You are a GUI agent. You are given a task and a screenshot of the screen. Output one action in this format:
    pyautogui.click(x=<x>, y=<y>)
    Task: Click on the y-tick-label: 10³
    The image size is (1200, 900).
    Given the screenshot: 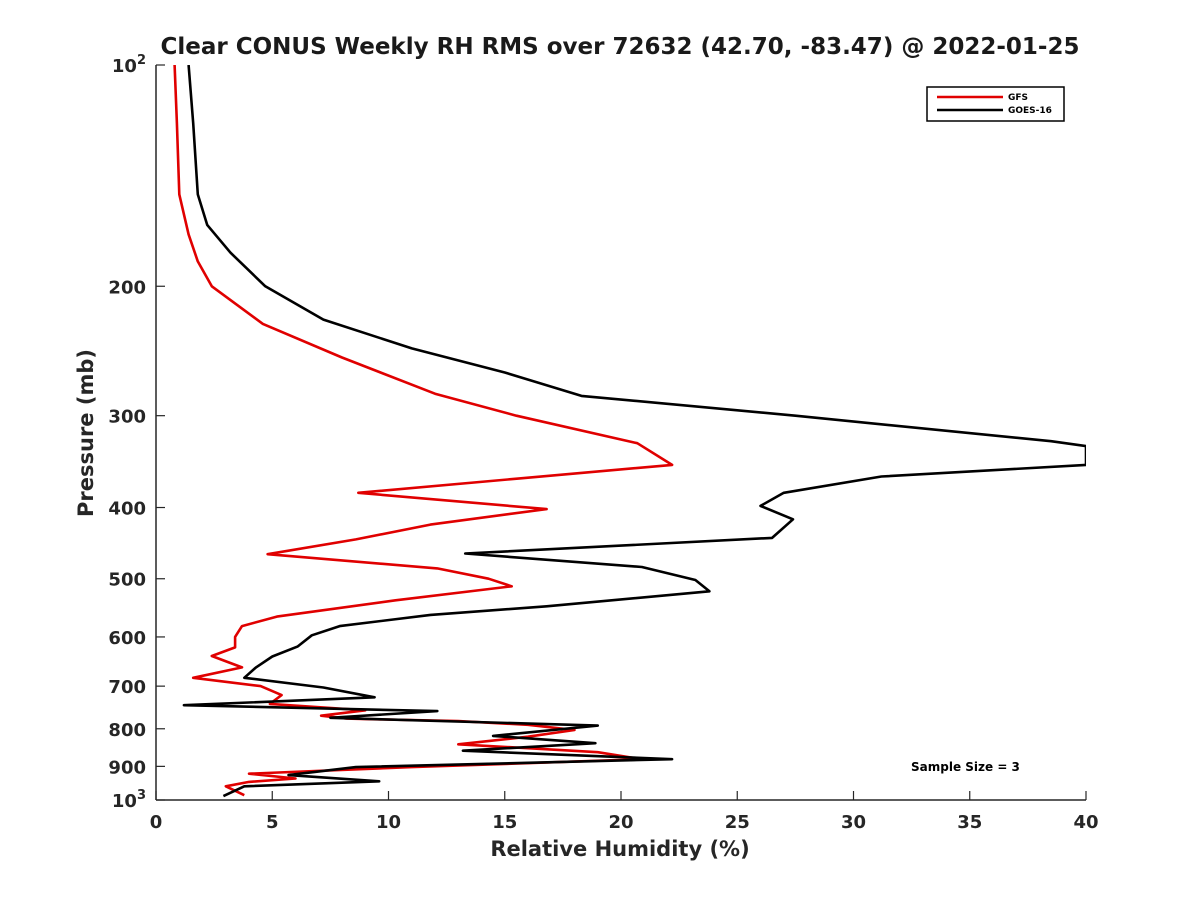 What is the action you would take?
    pyautogui.click(x=129, y=800)
    